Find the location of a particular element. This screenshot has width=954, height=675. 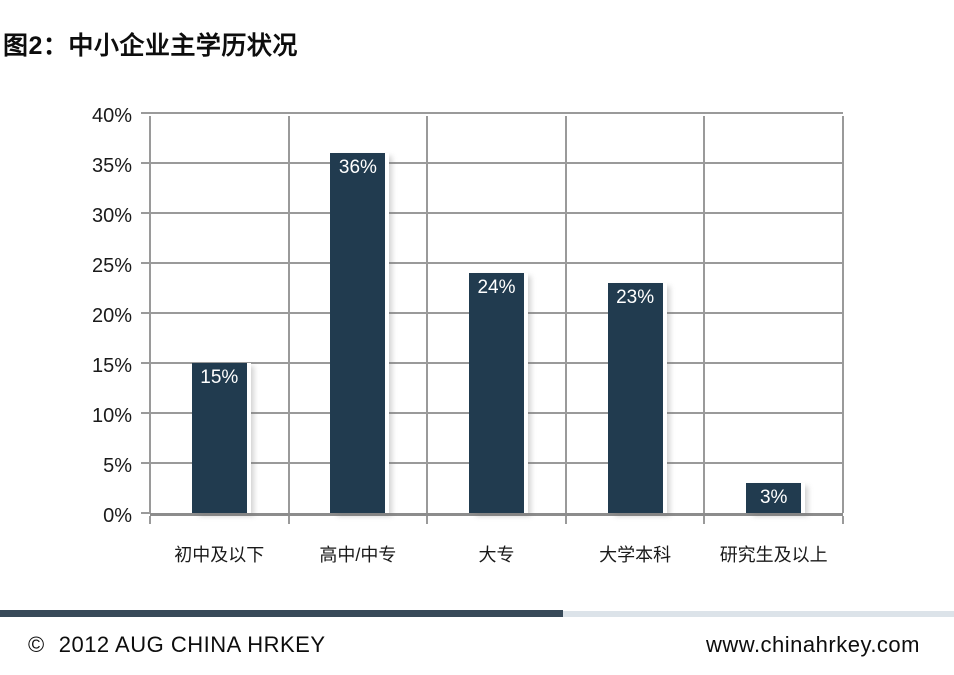

bar: 36% is located at coordinates (358, 333).